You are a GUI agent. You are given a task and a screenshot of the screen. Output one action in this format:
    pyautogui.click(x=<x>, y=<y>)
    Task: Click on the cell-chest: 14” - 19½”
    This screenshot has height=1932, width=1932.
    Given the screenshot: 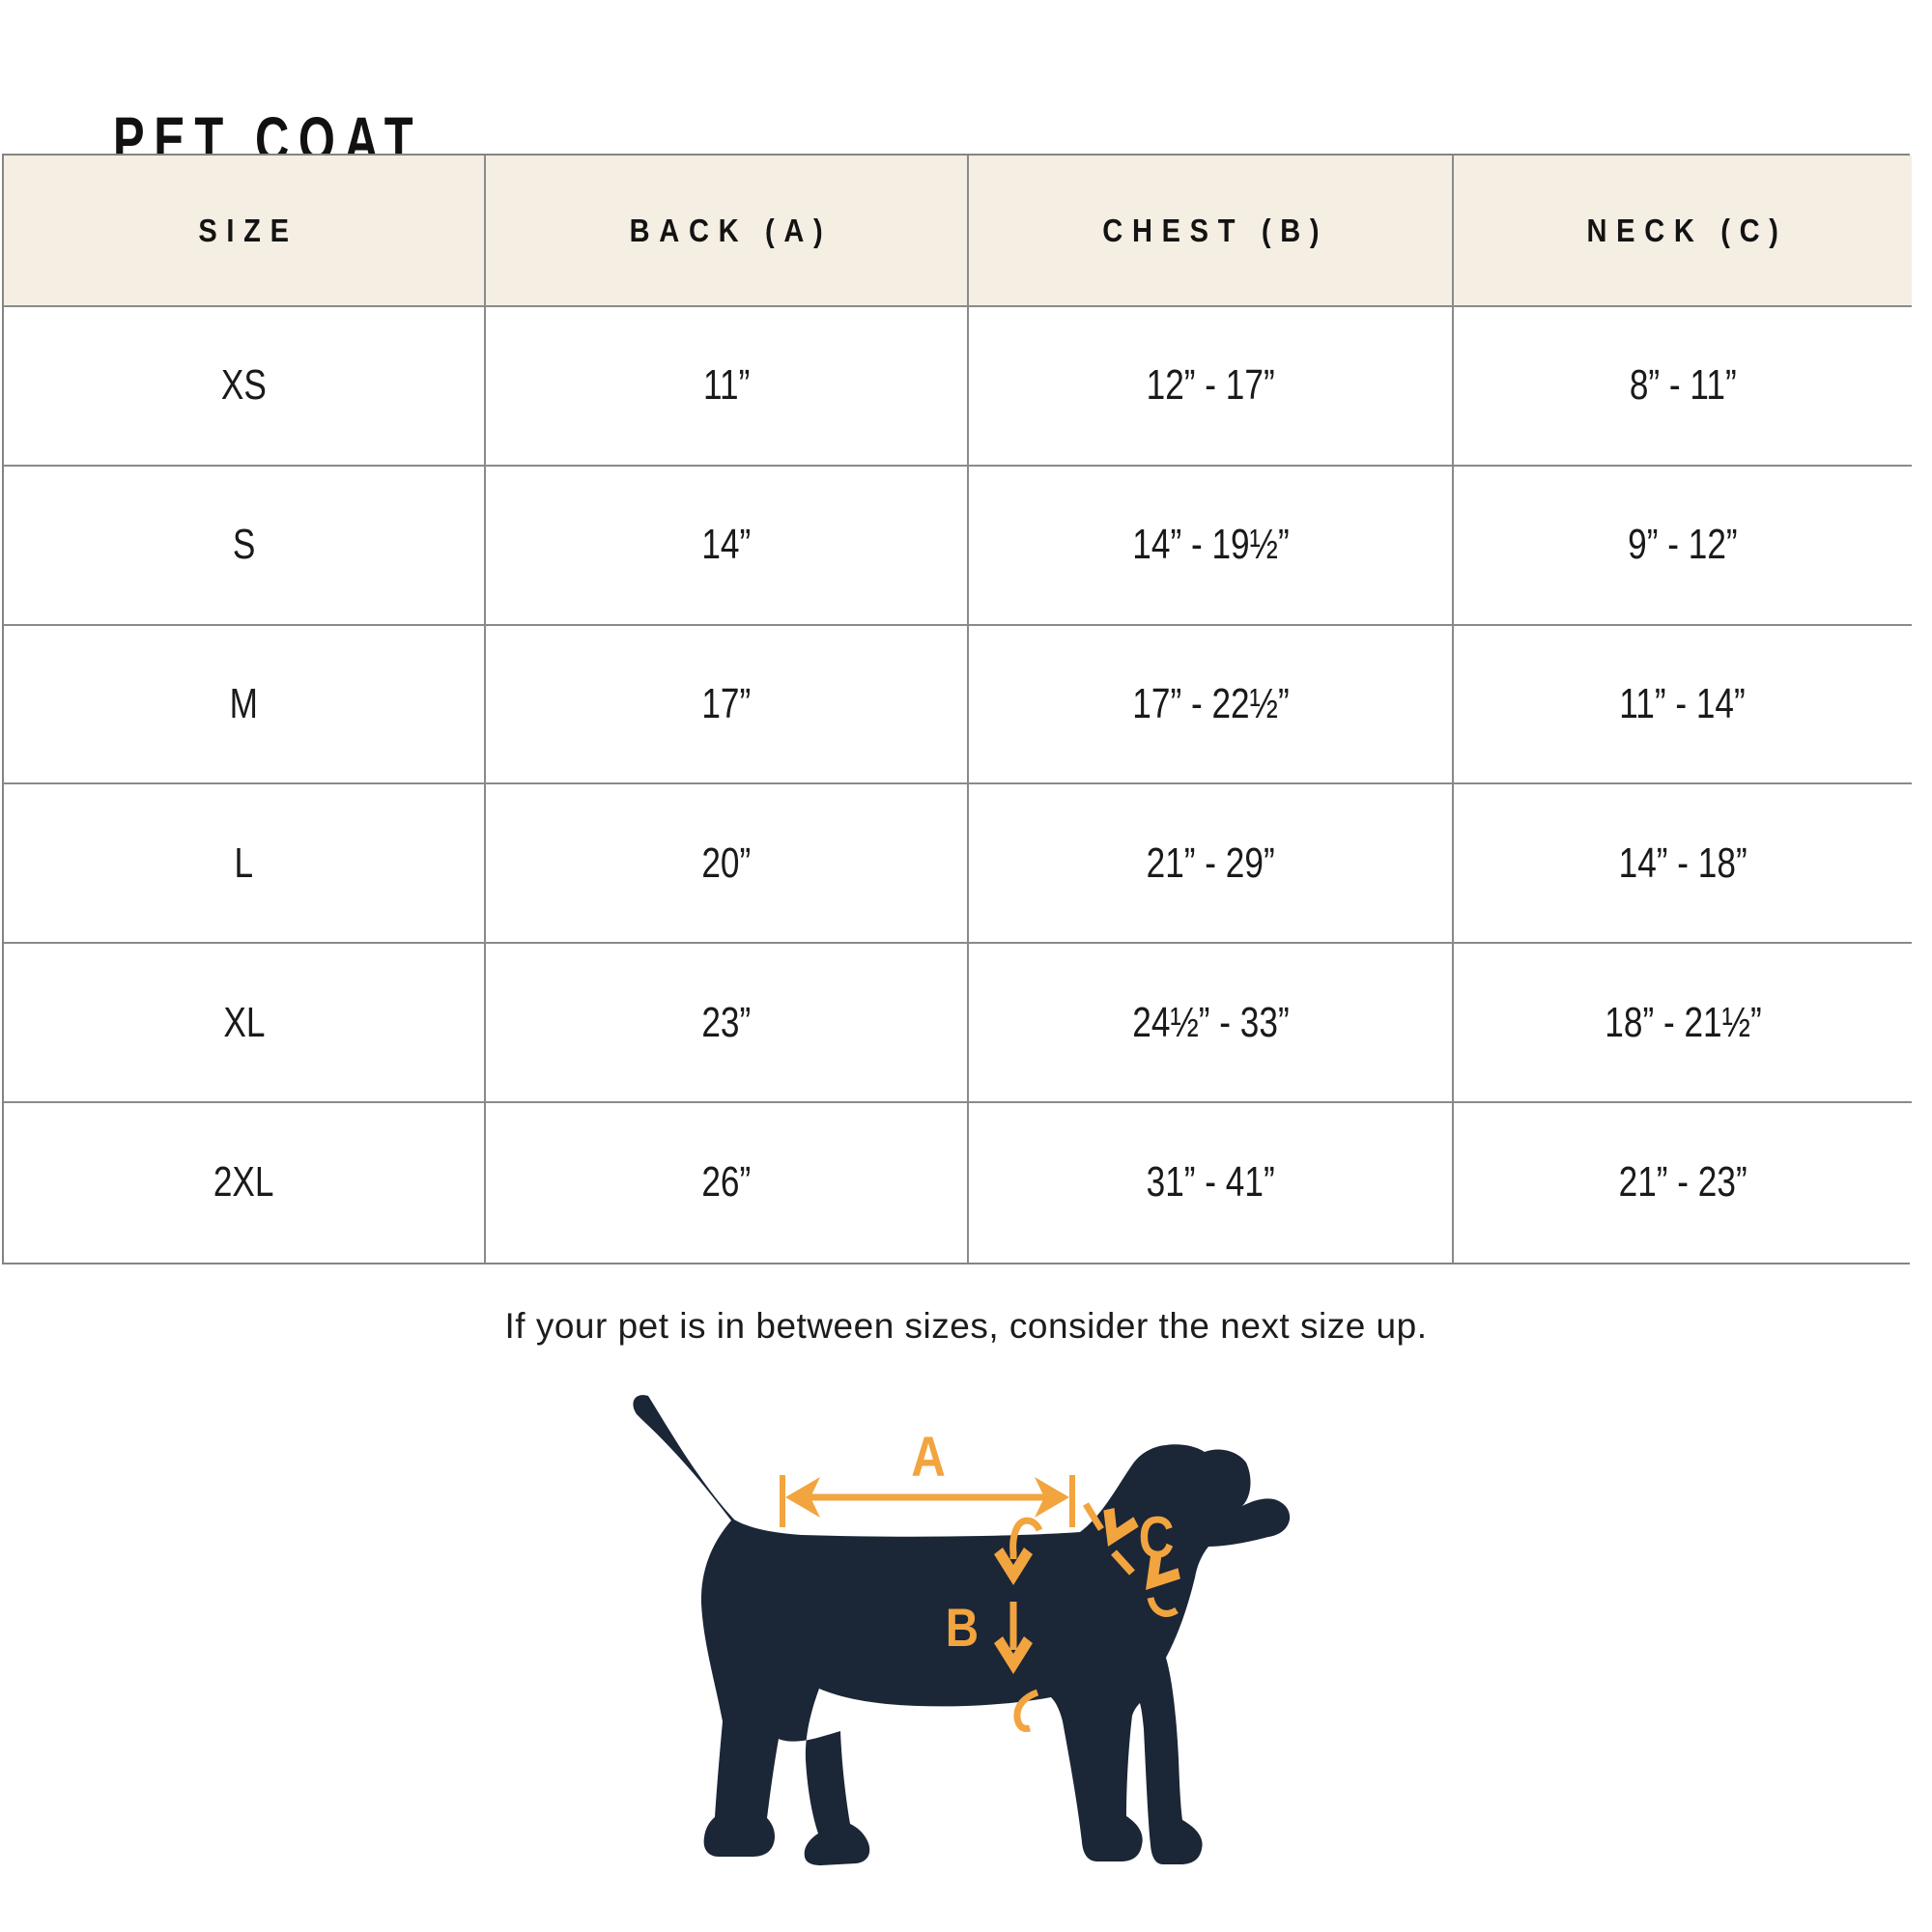 What is the action you would take?
    pyautogui.click(x=1211, y=546)
    